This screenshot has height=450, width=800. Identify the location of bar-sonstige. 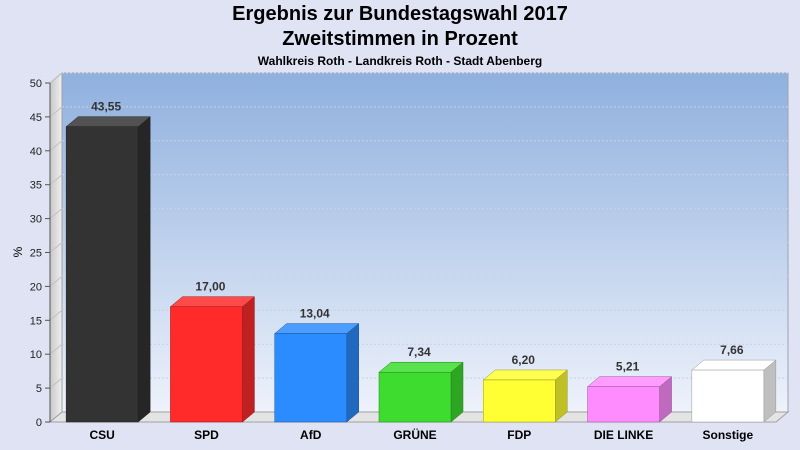
(734, 391).